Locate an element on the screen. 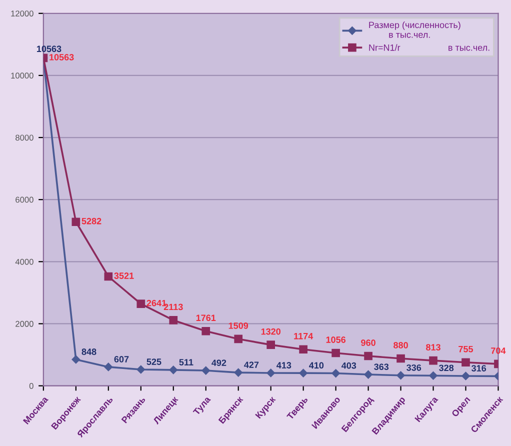 Image resolution: width=511 pixels, height=446 pixels. data-label: 704 is located at coordinates (498, 350).